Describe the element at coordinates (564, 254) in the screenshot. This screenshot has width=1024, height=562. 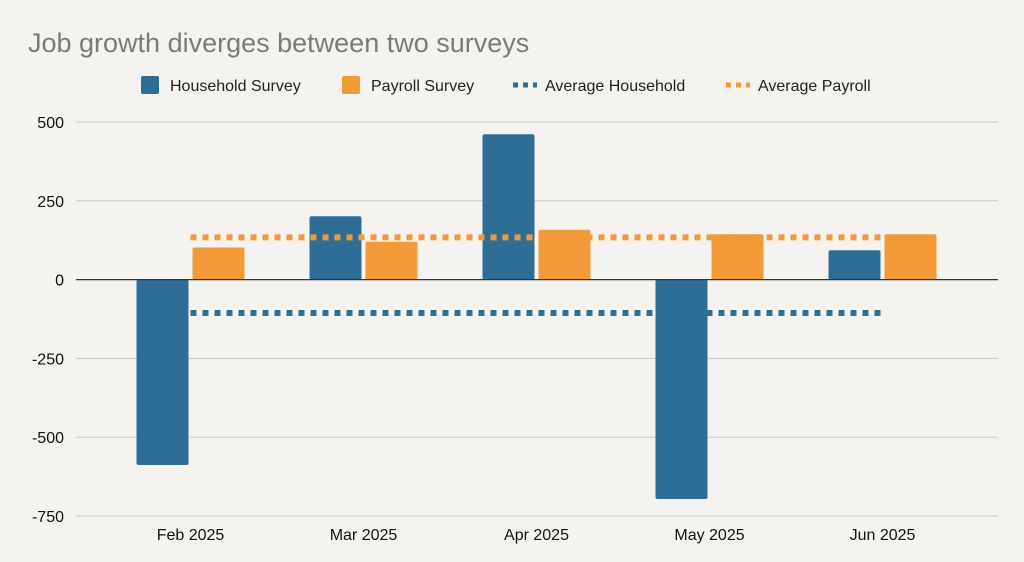
I see `bar-payroll-survey-apr-2025` at that location.